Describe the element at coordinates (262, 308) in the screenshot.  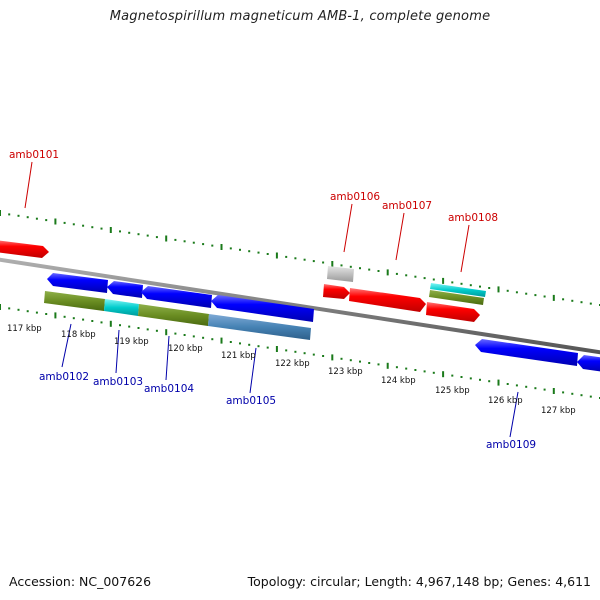
I see `gene-amb0105` at that location.